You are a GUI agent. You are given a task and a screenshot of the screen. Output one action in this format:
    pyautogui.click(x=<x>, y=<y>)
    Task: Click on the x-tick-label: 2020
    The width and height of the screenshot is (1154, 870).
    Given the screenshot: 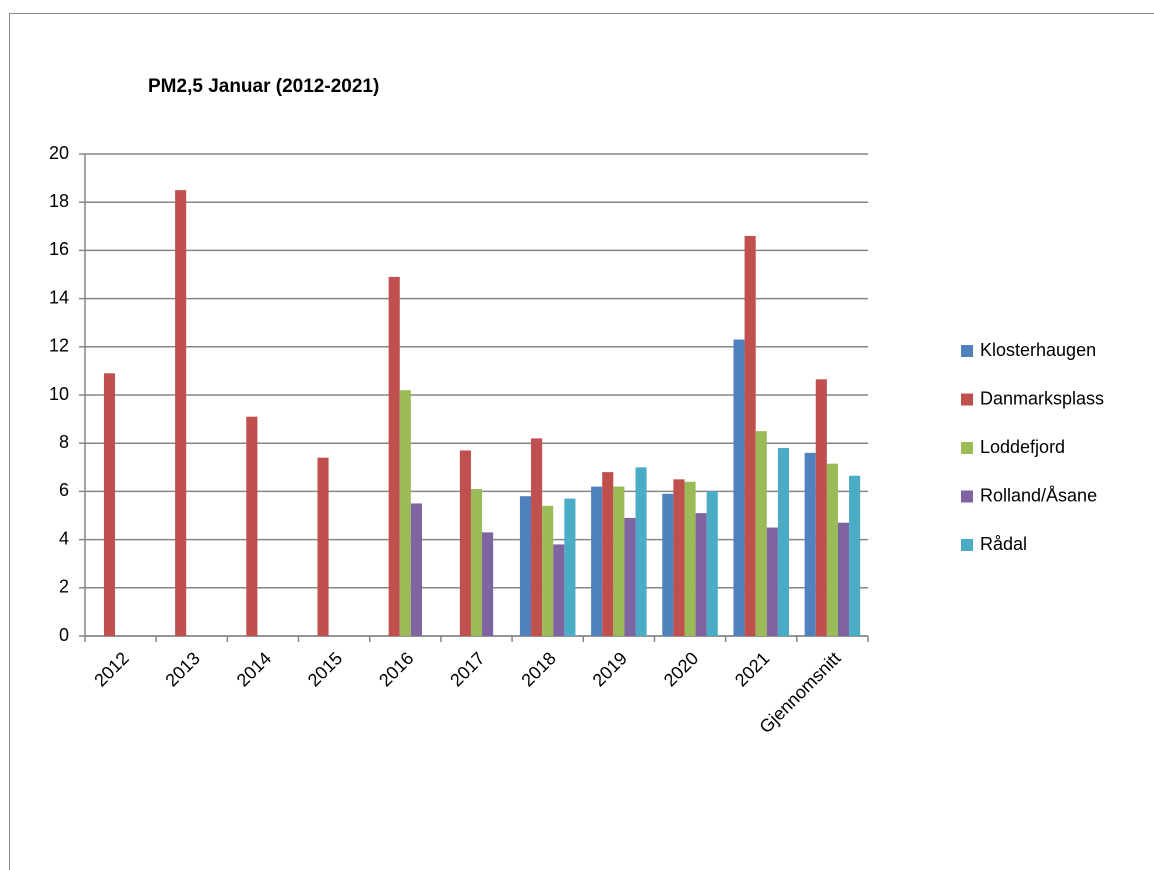 What is the action you would take?
    pyautogui.click(x=681, y=669)
    